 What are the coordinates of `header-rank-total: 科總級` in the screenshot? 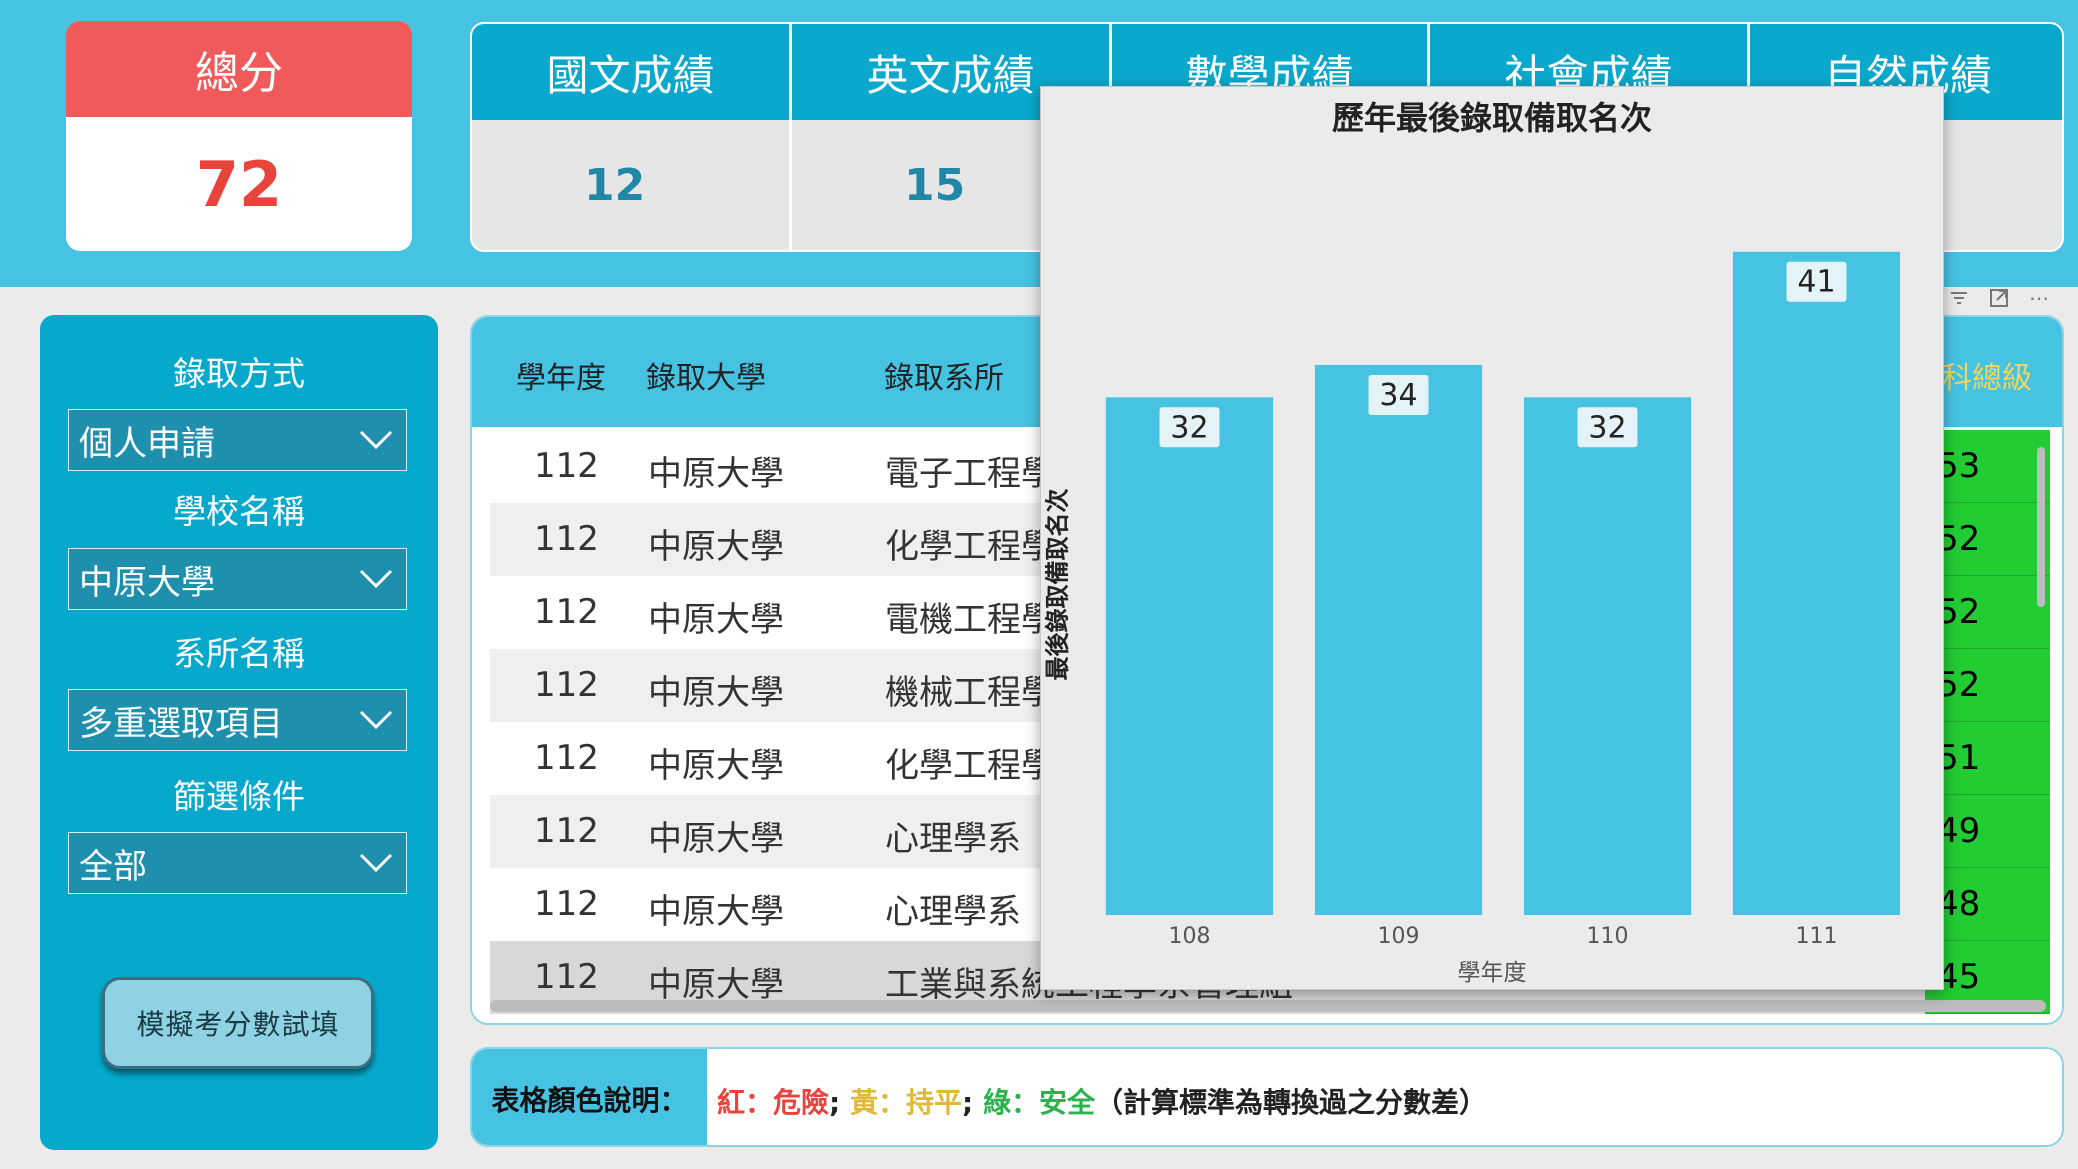 It's located at (1987, 378).